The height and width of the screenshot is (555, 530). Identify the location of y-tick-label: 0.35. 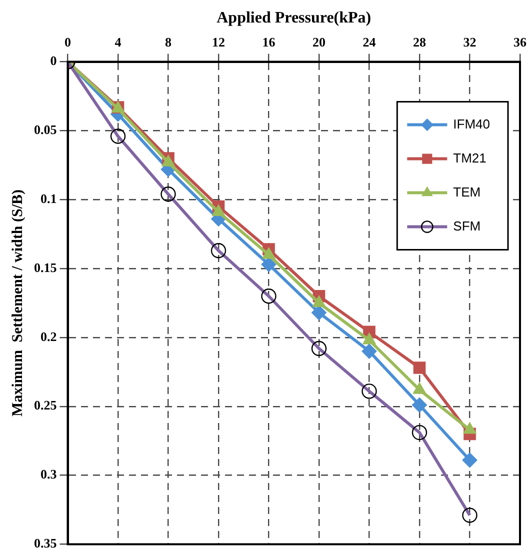
(46, 543).